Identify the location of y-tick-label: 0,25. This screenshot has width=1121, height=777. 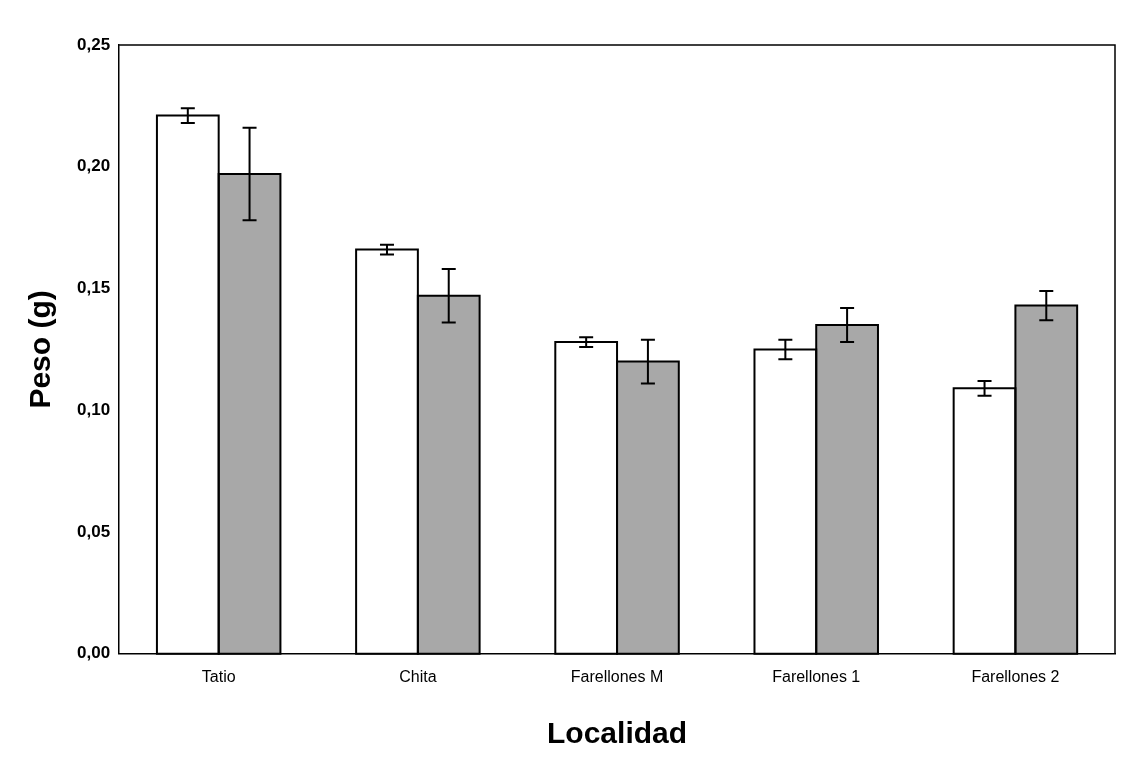
(93, 44).